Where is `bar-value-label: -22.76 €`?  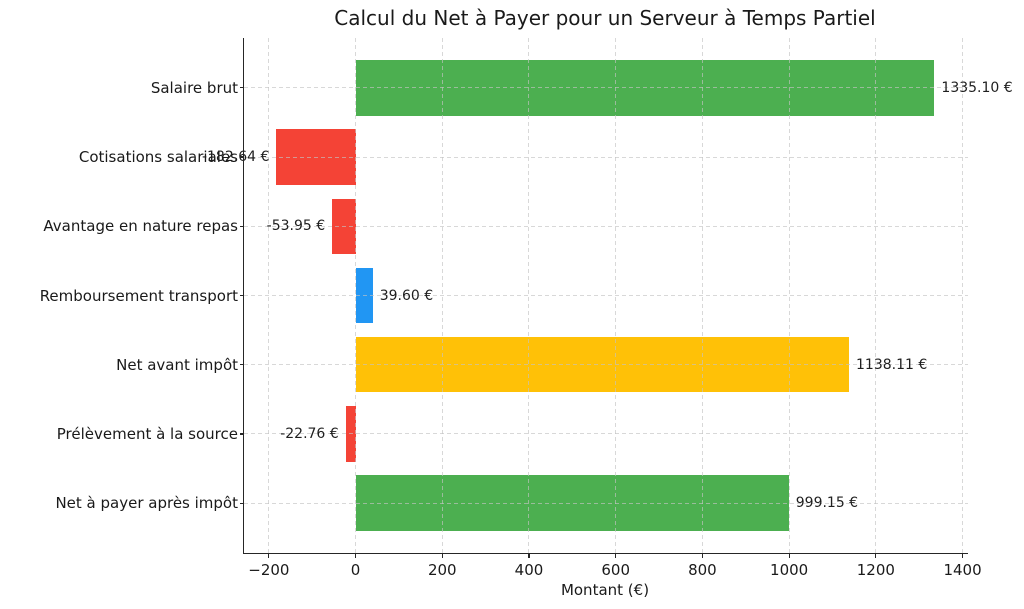
bar-value-label: -22.76 € is located at coordinates (309, 433).